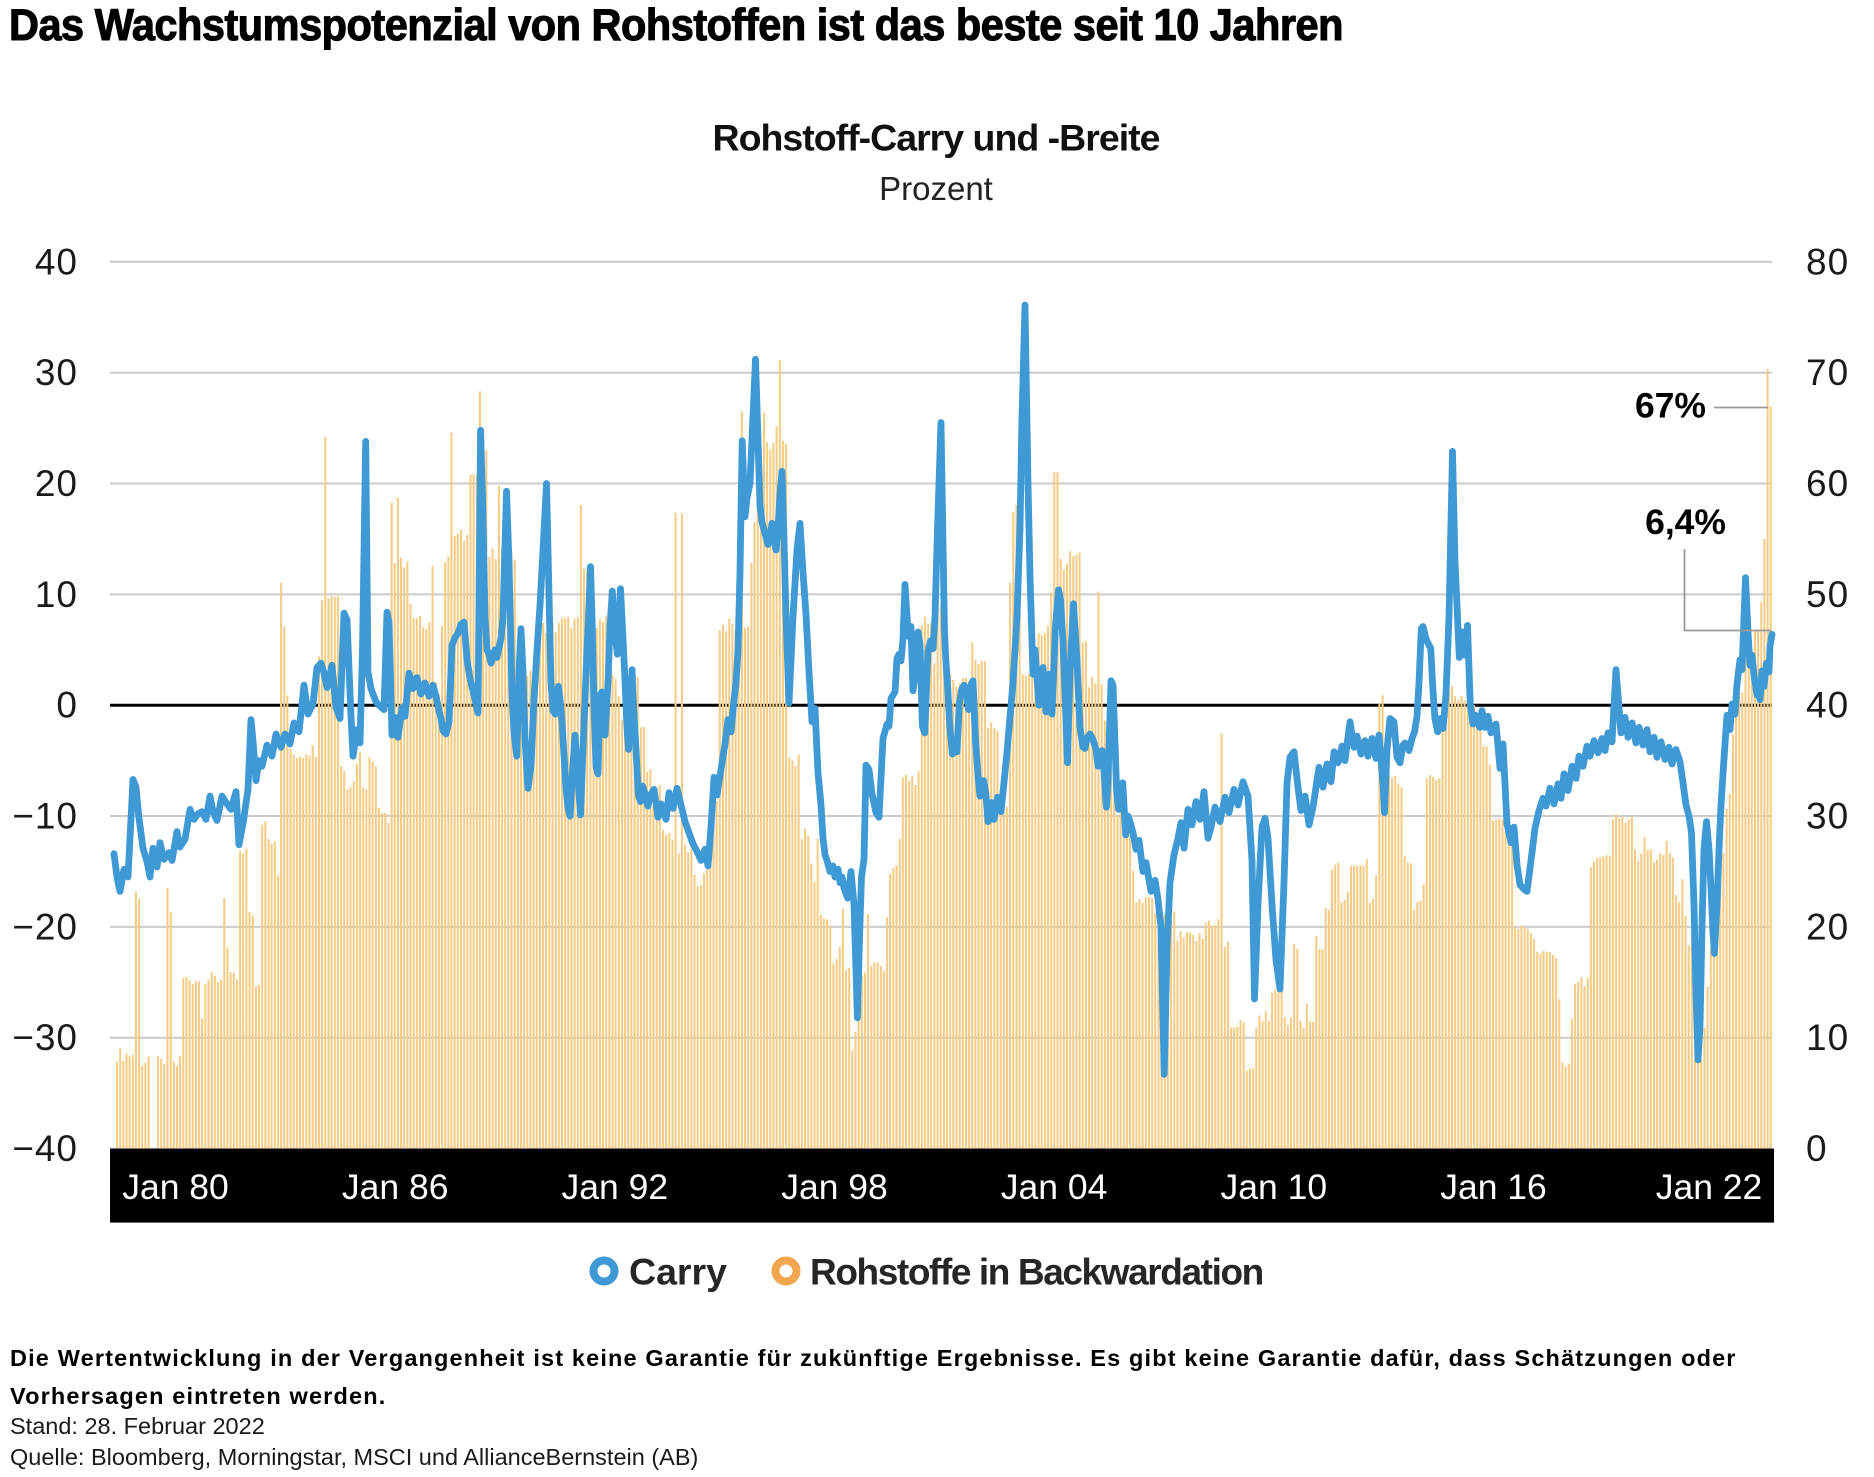 This screenshot has width=1874, height=1477. What do you see at coordinates (198, 1396) in the screenshot?
I see `svg-text: Vorhersagen eintreten werden.` at bounding box center [198, 1396].